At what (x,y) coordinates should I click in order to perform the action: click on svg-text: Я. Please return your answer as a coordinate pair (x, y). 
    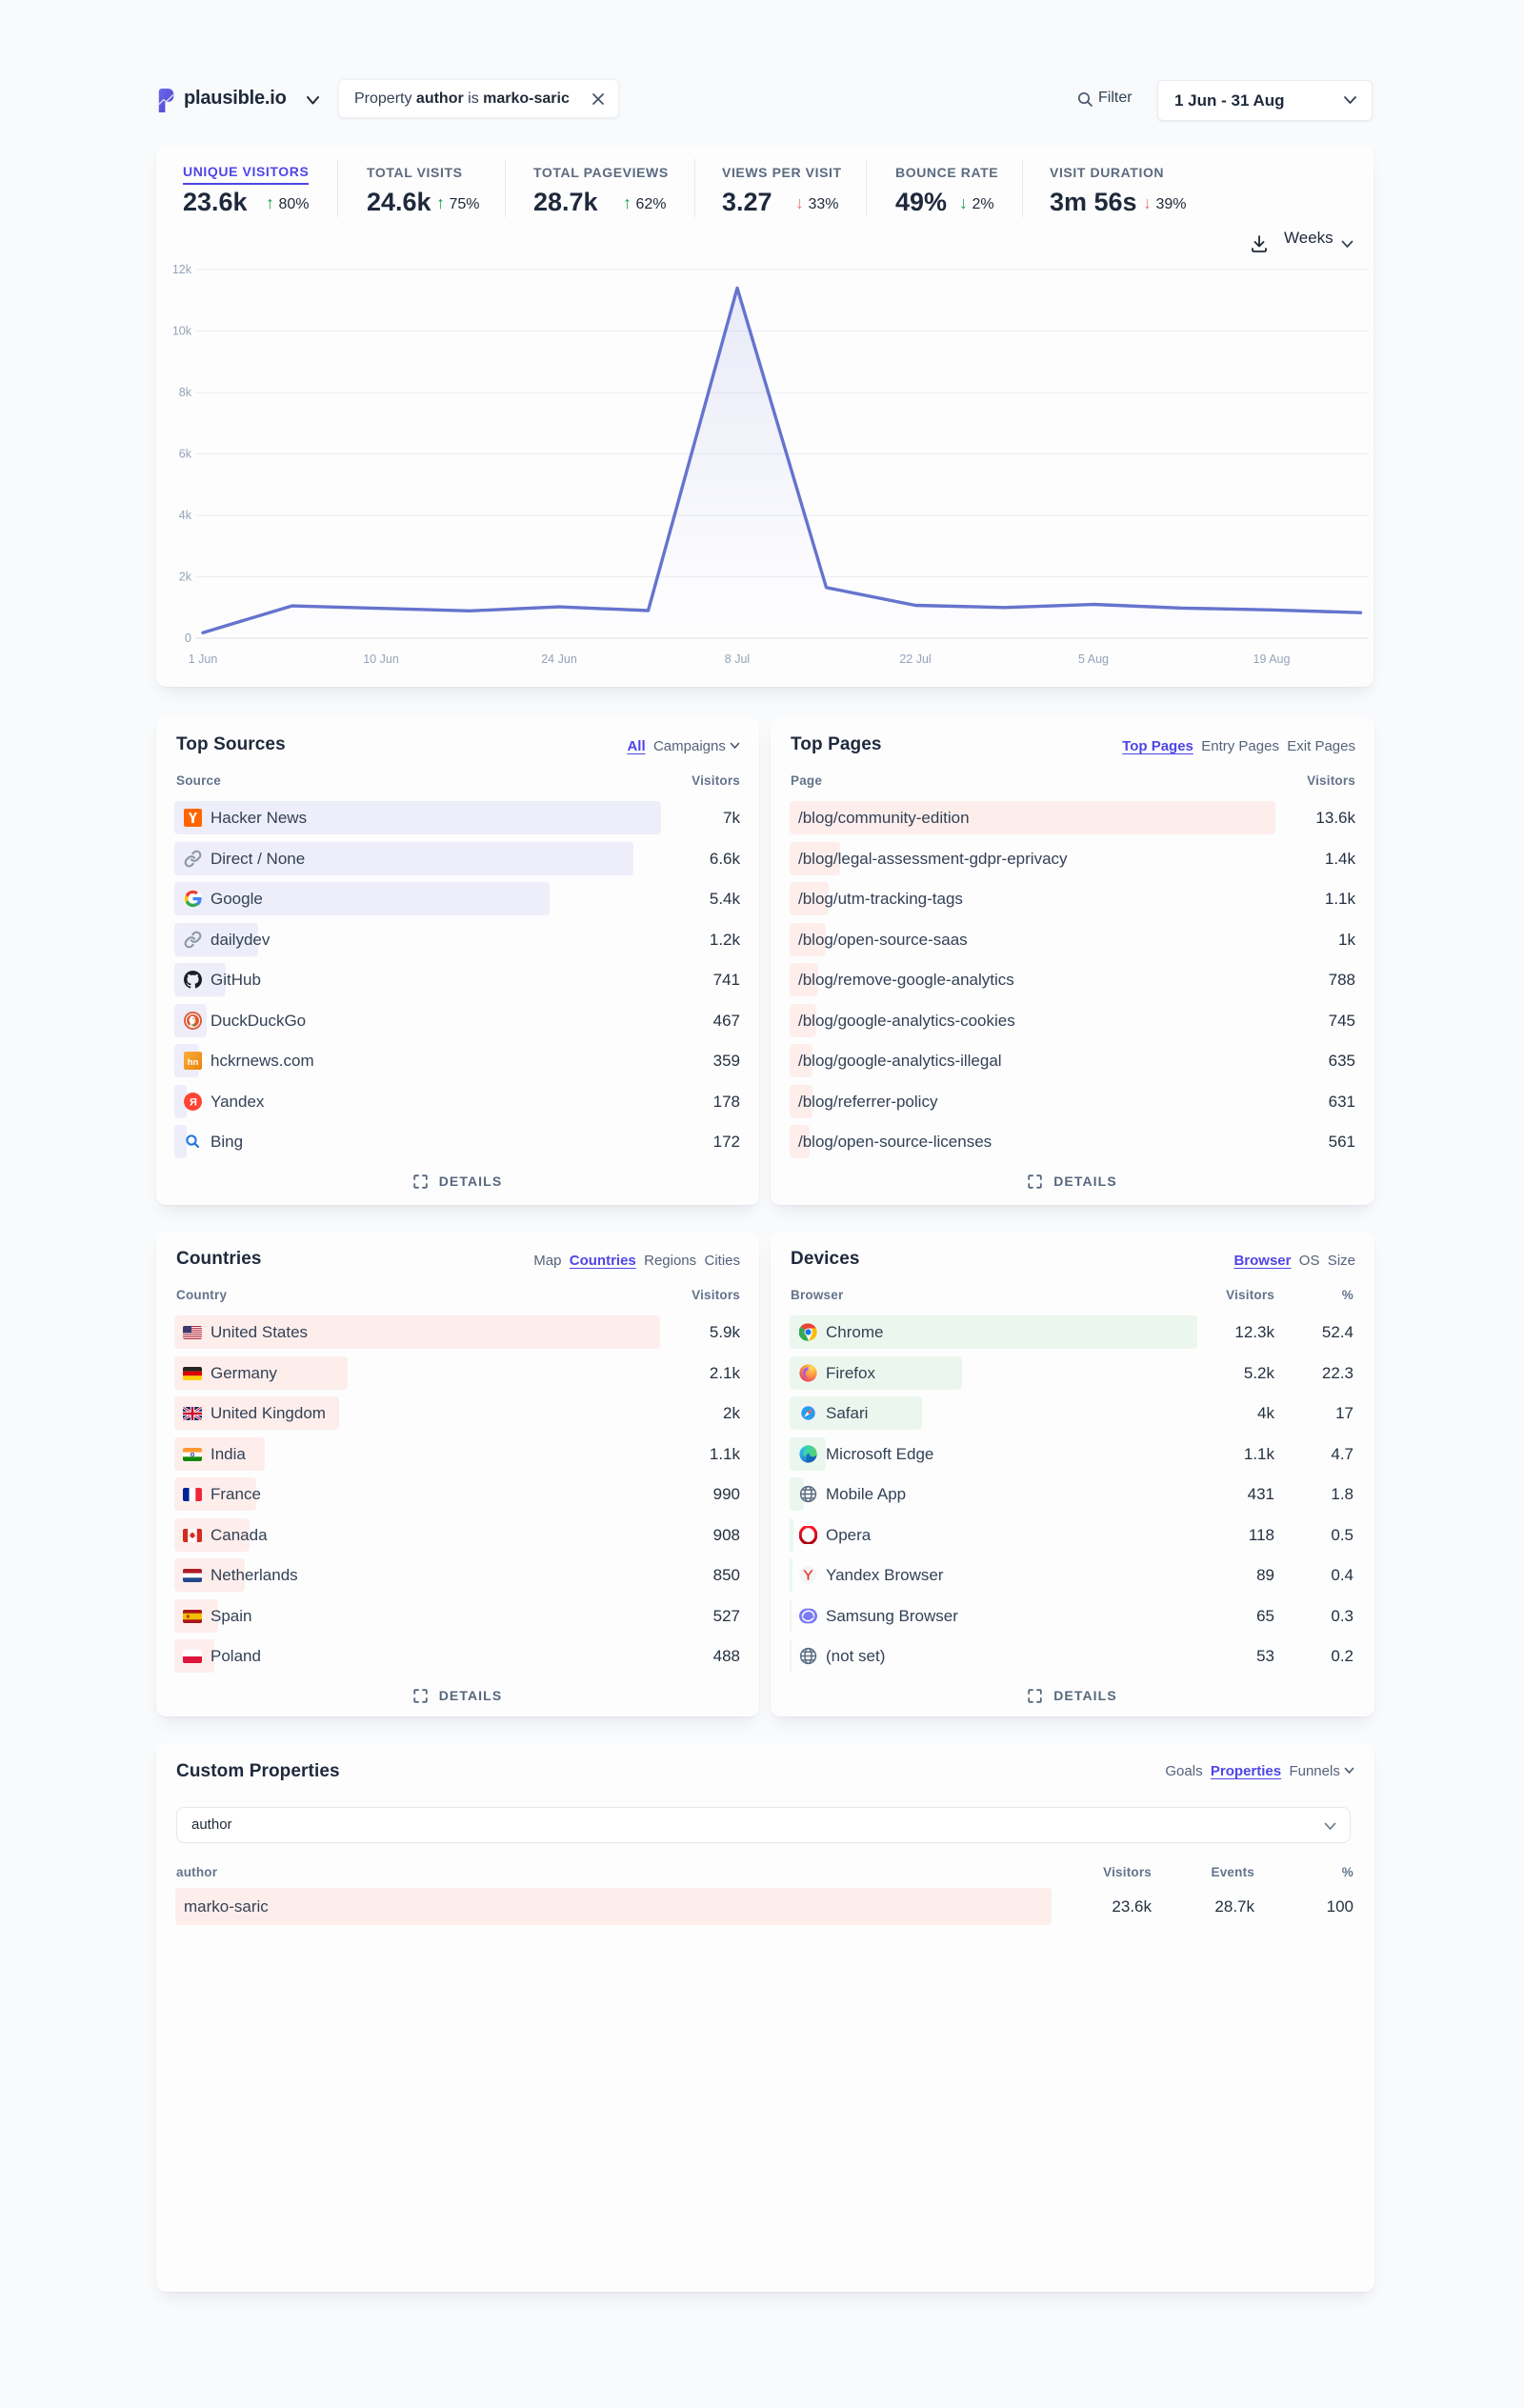
    Looking at the image, I should click on (193, 1102).